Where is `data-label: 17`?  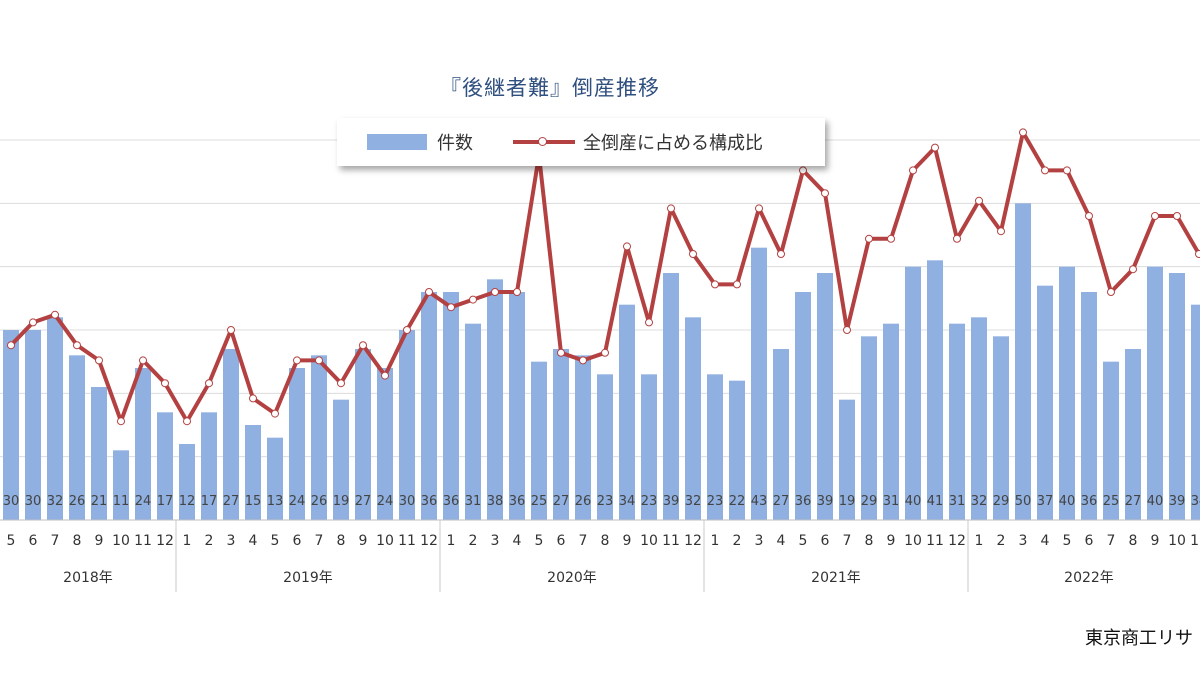
data-label: 17 is located at coordinates (165, 501).